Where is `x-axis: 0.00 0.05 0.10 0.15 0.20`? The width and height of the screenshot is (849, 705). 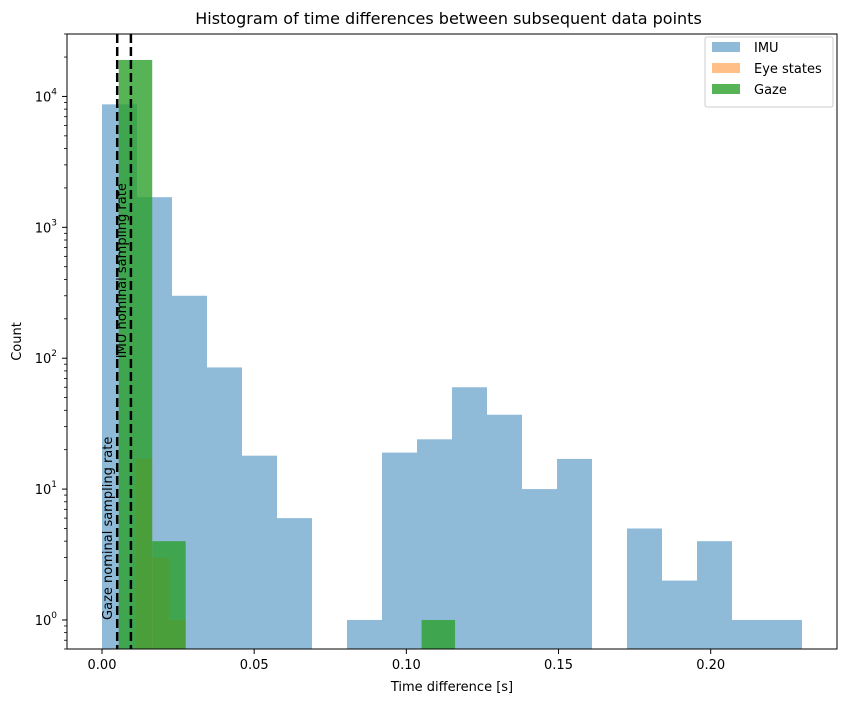
x-axis: 0.00 0.05 0.10 0.15 0.20 is located at coordinates (406, 661).